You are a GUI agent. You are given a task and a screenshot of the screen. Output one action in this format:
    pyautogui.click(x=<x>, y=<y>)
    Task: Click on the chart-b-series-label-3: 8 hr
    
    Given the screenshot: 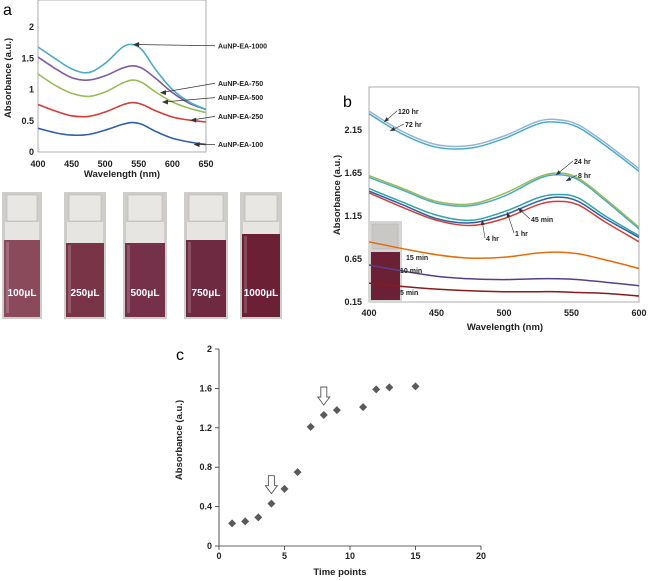 What is the action you would take?
    pyautogui.click(x=584, y=176)
    